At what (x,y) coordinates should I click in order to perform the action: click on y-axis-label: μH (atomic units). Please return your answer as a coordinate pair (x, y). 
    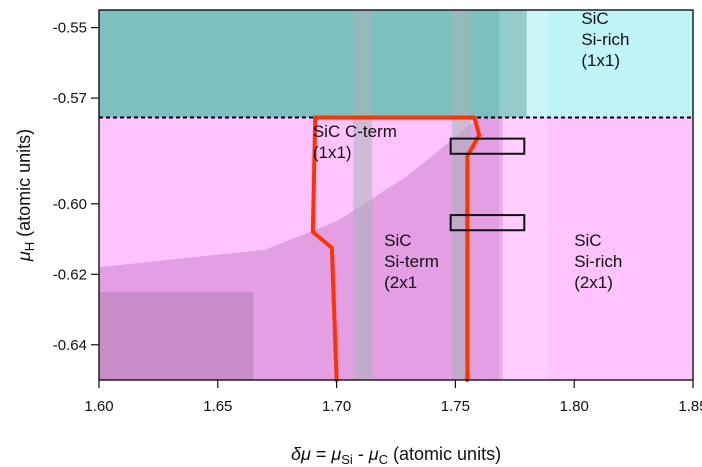
    Looking at the image, I should click on (25, 195).